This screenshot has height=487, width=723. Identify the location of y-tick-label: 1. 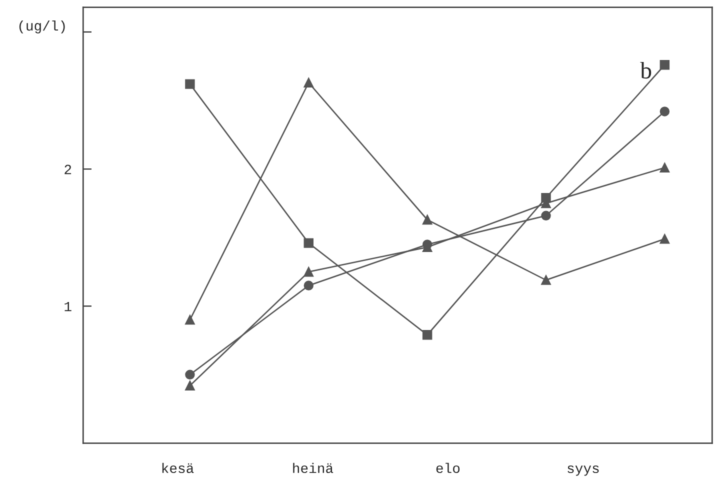
(68, 307).